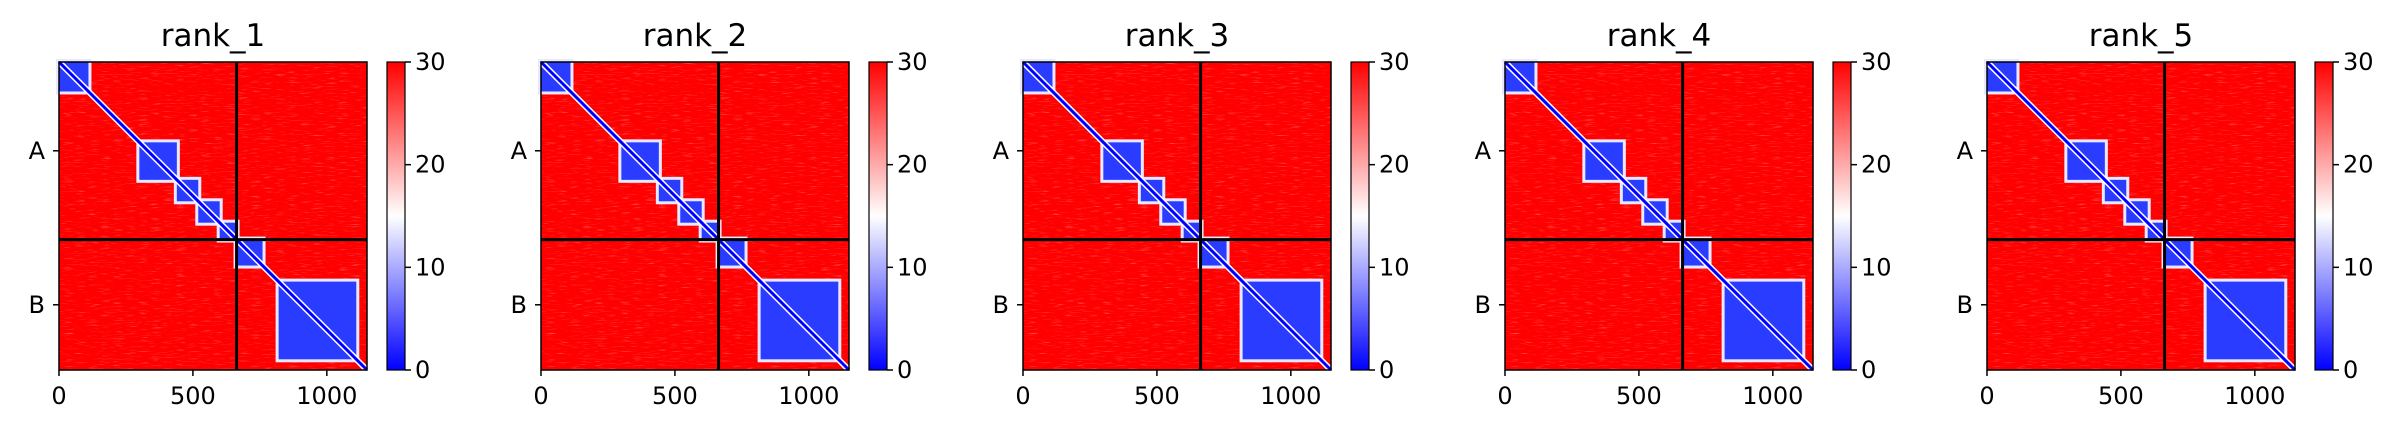 The height and width of the screenshot is (438, 2401). Describe the element at coordinates (2141, 36) in the screenshot. I see `panel-title: rank_5` at that location.